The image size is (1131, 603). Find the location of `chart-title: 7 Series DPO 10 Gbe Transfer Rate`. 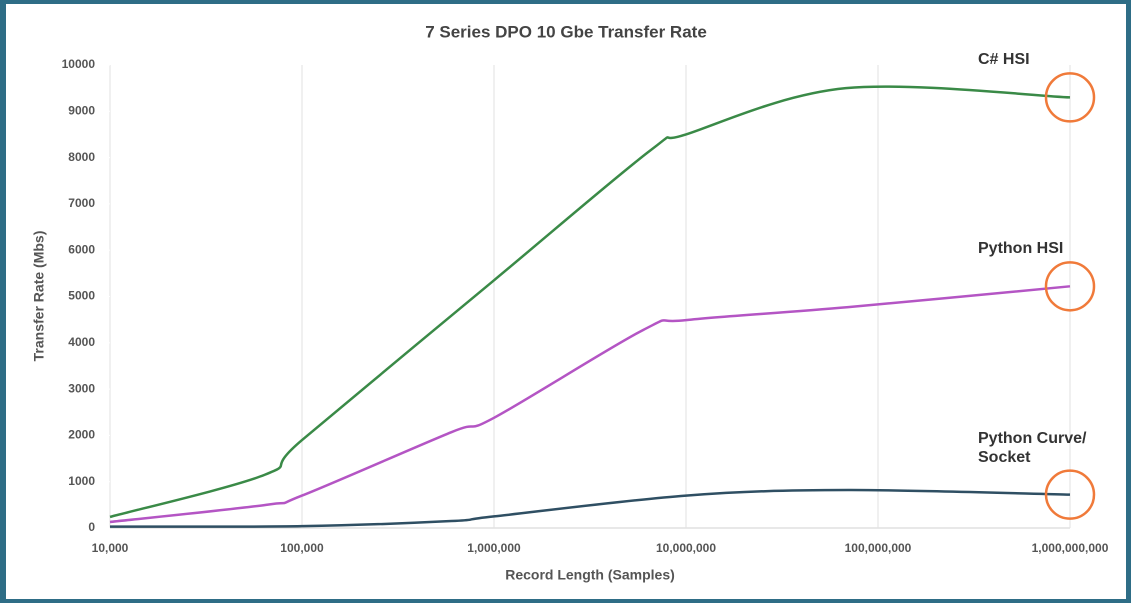

chart-title: 7 Series DPO 10 Gbe Transfer Rate is located at coordinates (566, 31).